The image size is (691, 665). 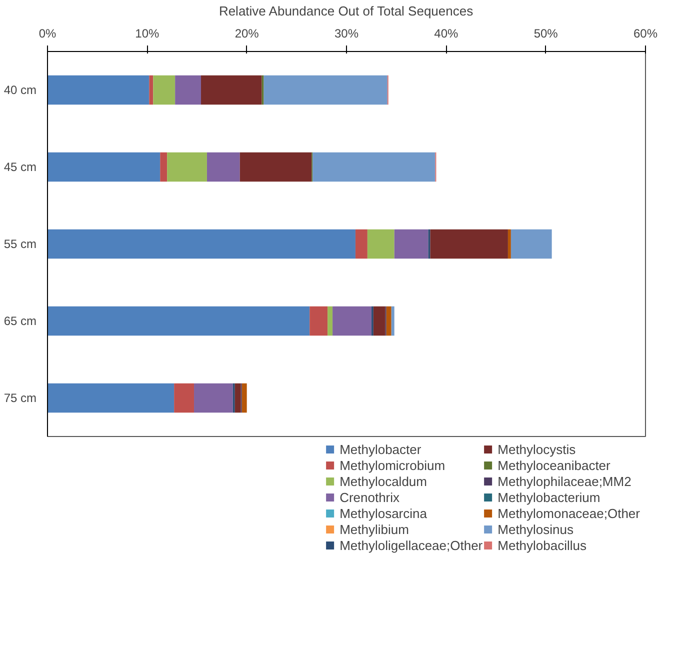 I want to click on legend-label: Methylosinus, so click(x=536, y=529).